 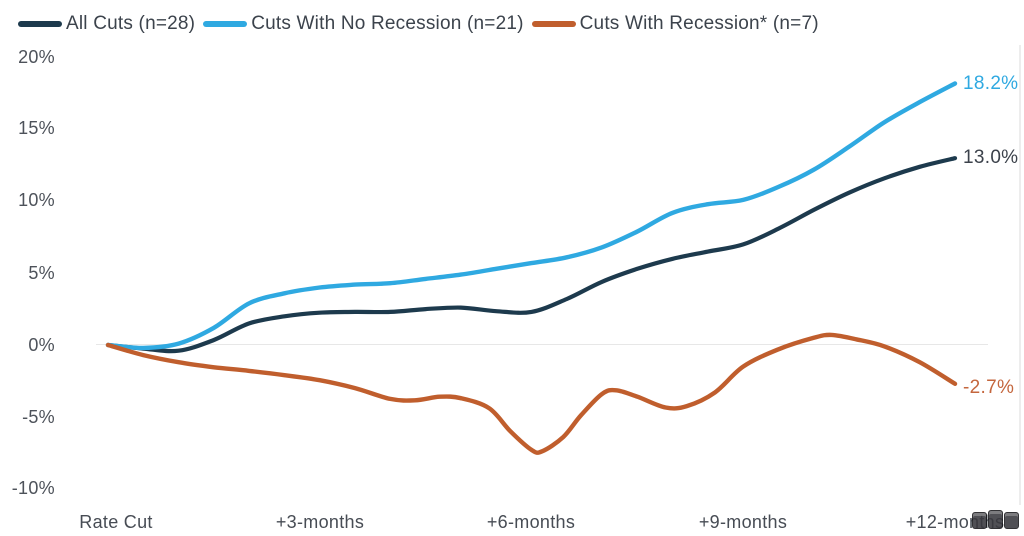 What do you see at coordinates (699, 23) in the screenshot?
I see `legend-label-recession: Cuts With Recession* (n=7)` at bounding box center [699, 23].